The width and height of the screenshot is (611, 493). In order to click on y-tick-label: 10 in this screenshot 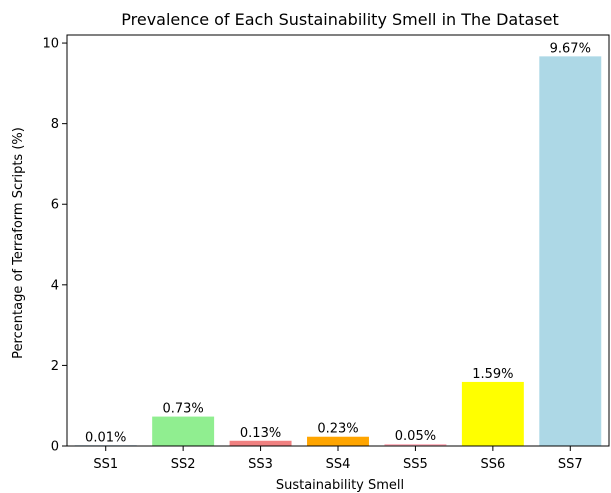, I will do `click(50, 44)`.